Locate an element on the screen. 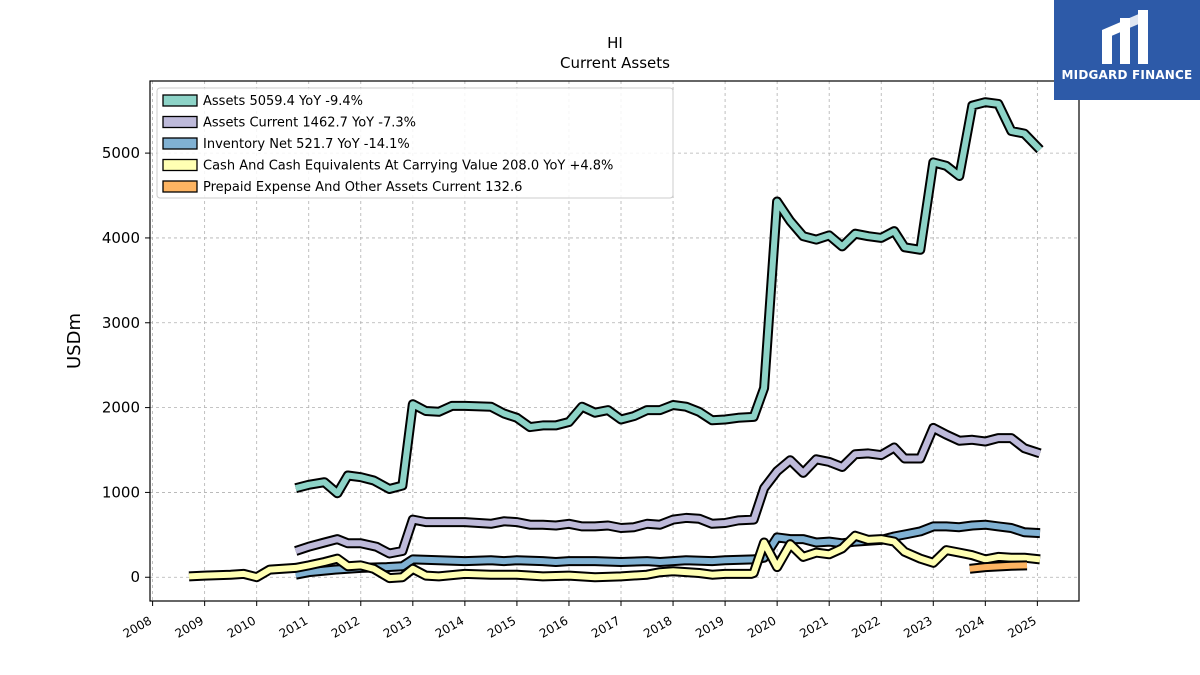 Image resolution: width=1200 pixels, height=675 pixels. midgard-logo-icon is located at coordinates (1125, 37).